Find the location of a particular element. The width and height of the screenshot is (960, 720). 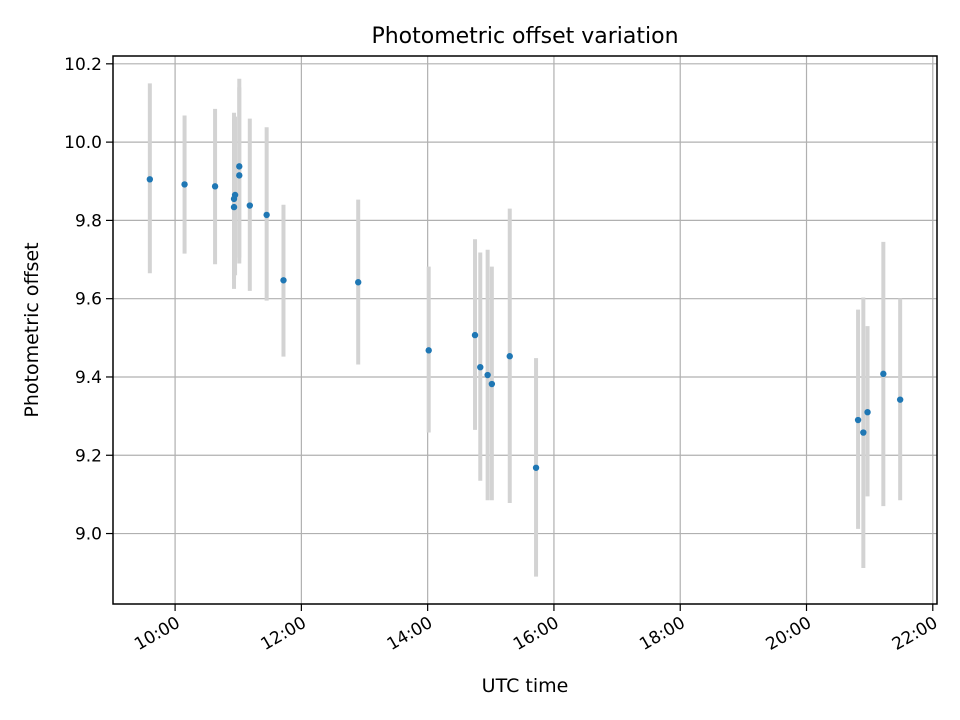

y-tick-label: 9.2 is located at coordinates (88, 456).